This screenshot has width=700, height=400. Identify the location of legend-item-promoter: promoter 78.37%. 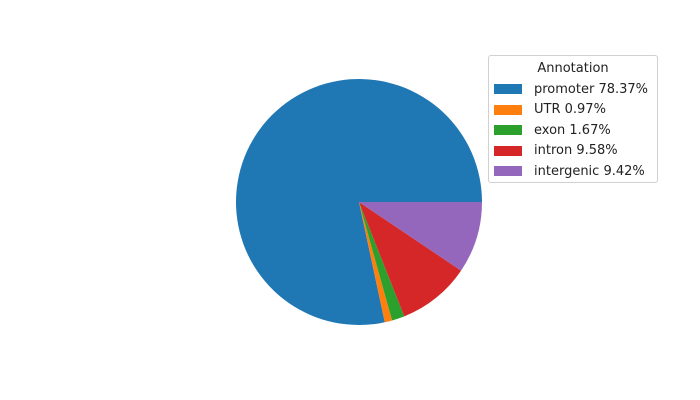
(573, 89).